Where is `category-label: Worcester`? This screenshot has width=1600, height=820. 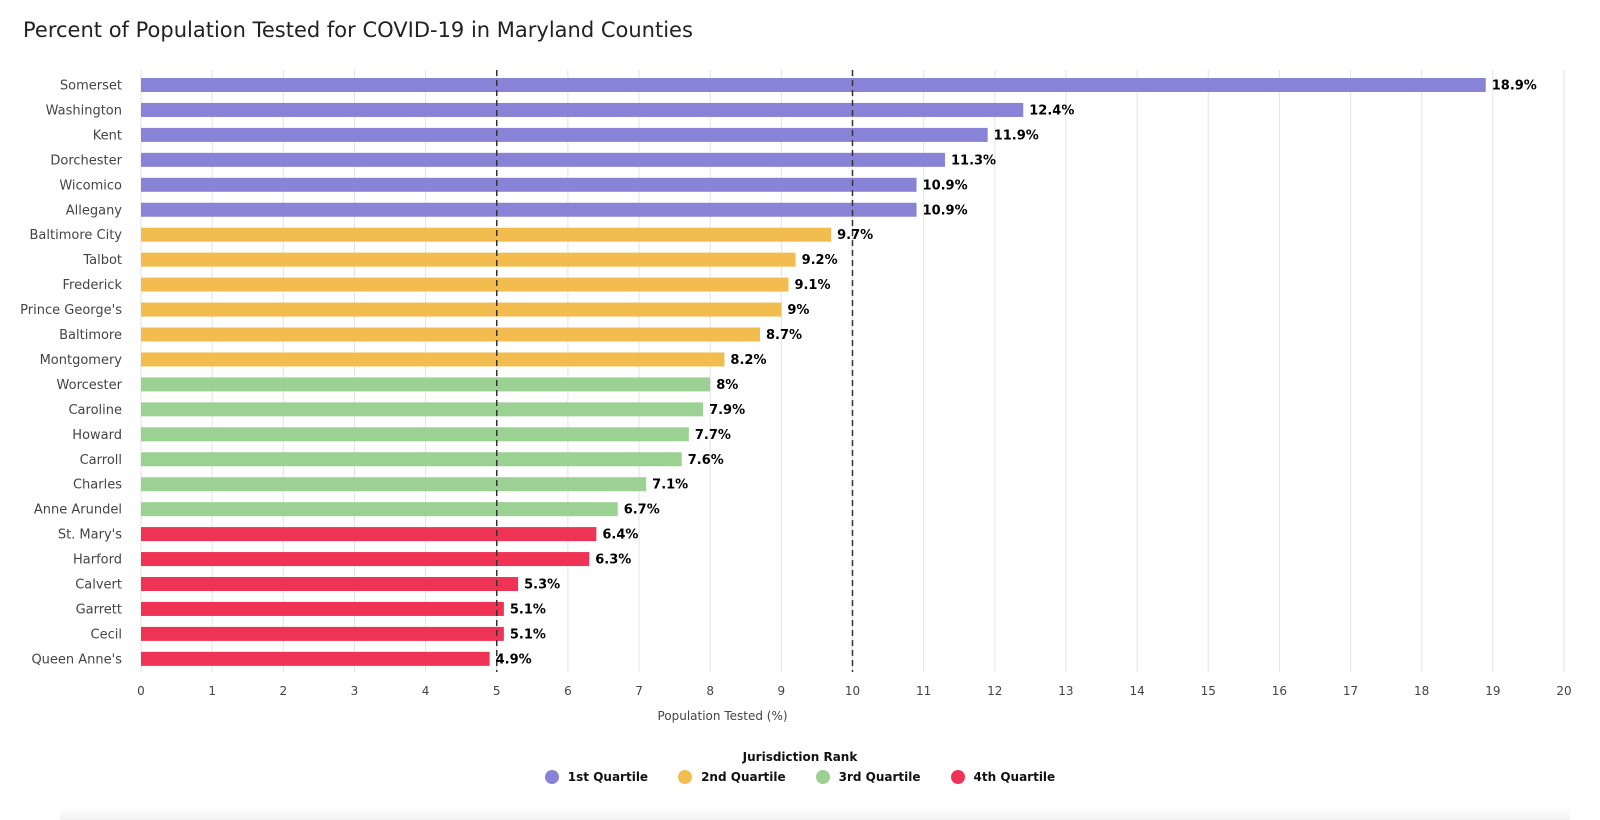
category-label: Worcester is located at coordinates (90, 385).